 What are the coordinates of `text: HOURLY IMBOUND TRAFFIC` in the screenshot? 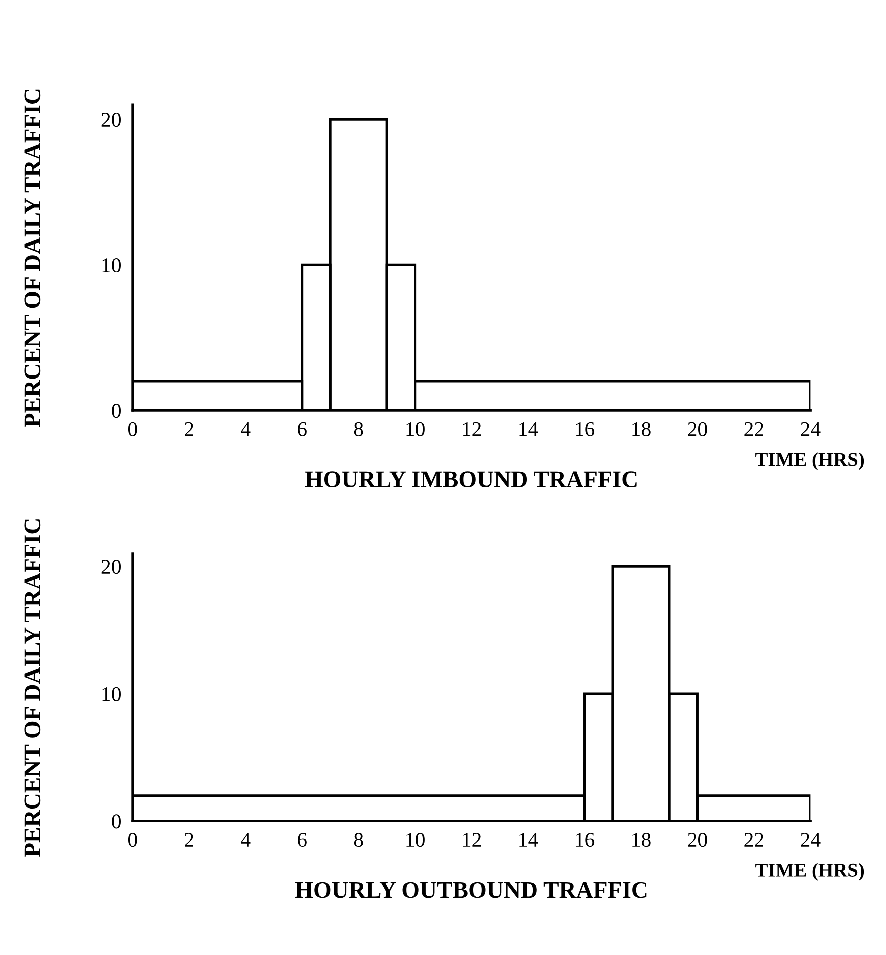 It's located at (471, 480).